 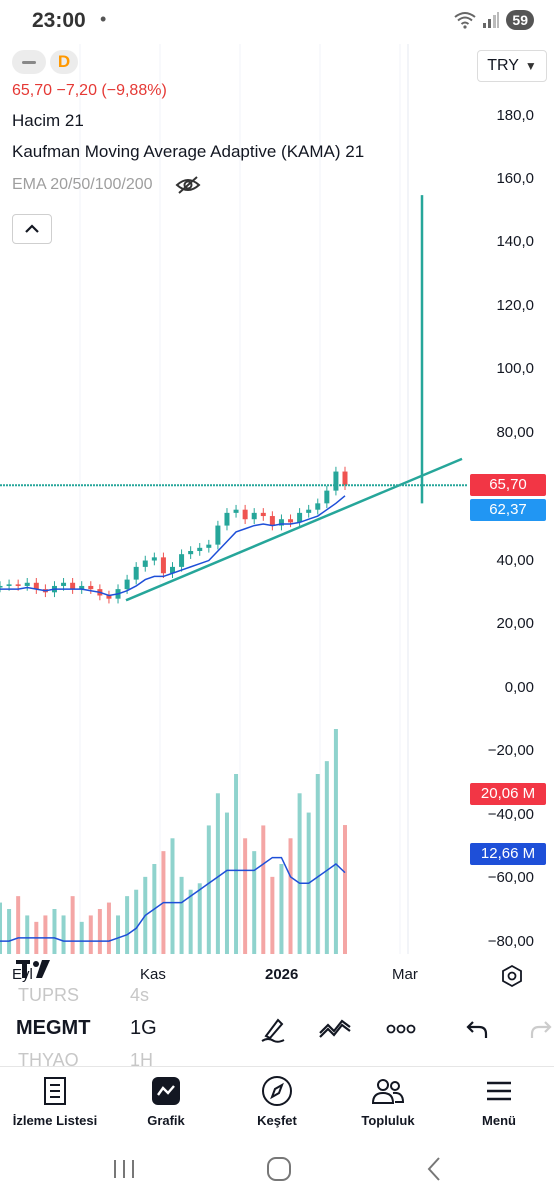 What do you see at coordinates (143, 1028) in the screenshot?
I see `timeframe: 1G` at bounding box center [143, 1028].